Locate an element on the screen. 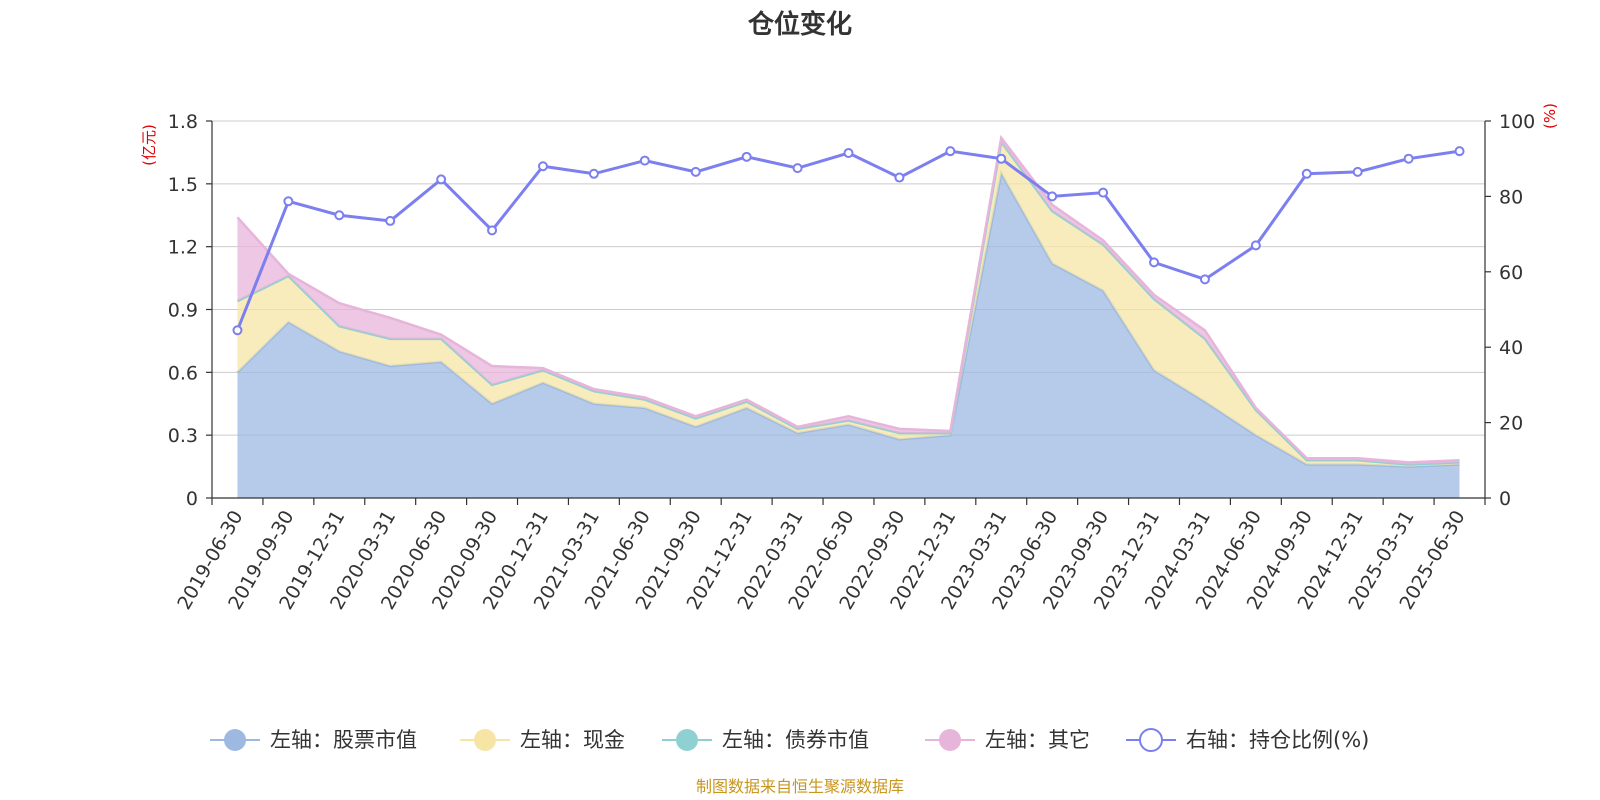  legend-item: 左轴：其它 is located at coordinates (1007, 740).